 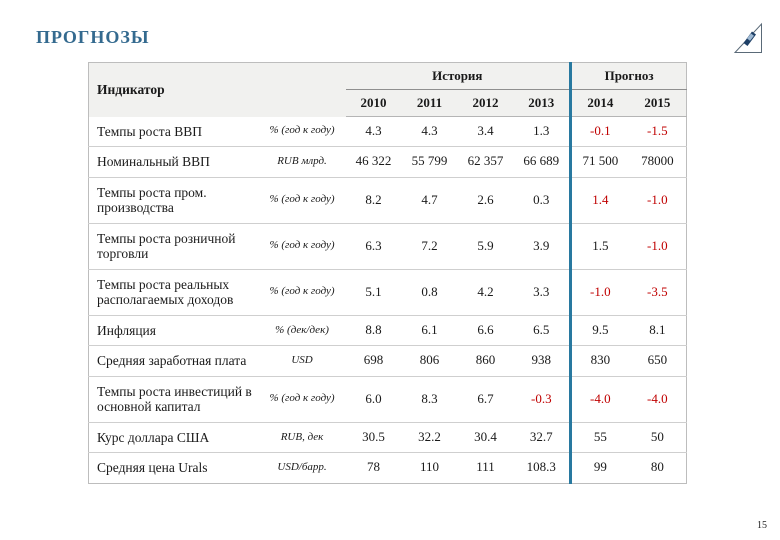 What do you see at coordinates (373, 331) in the screenshot?
I see `value-2010: 8.8` at bounding box center [373, 331].